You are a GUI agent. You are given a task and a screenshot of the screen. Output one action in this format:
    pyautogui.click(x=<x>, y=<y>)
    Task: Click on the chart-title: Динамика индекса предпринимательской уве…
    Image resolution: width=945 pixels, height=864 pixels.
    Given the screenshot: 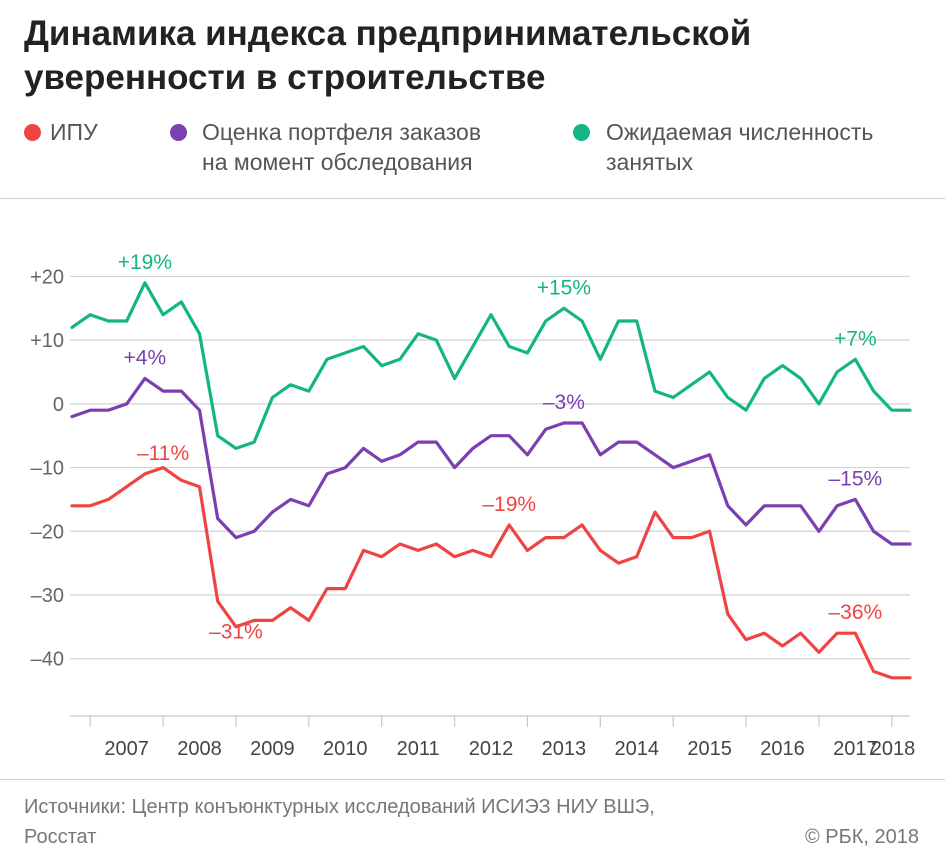 What is the action you would take?
    pyautogui.click(x=474, y=56)
    